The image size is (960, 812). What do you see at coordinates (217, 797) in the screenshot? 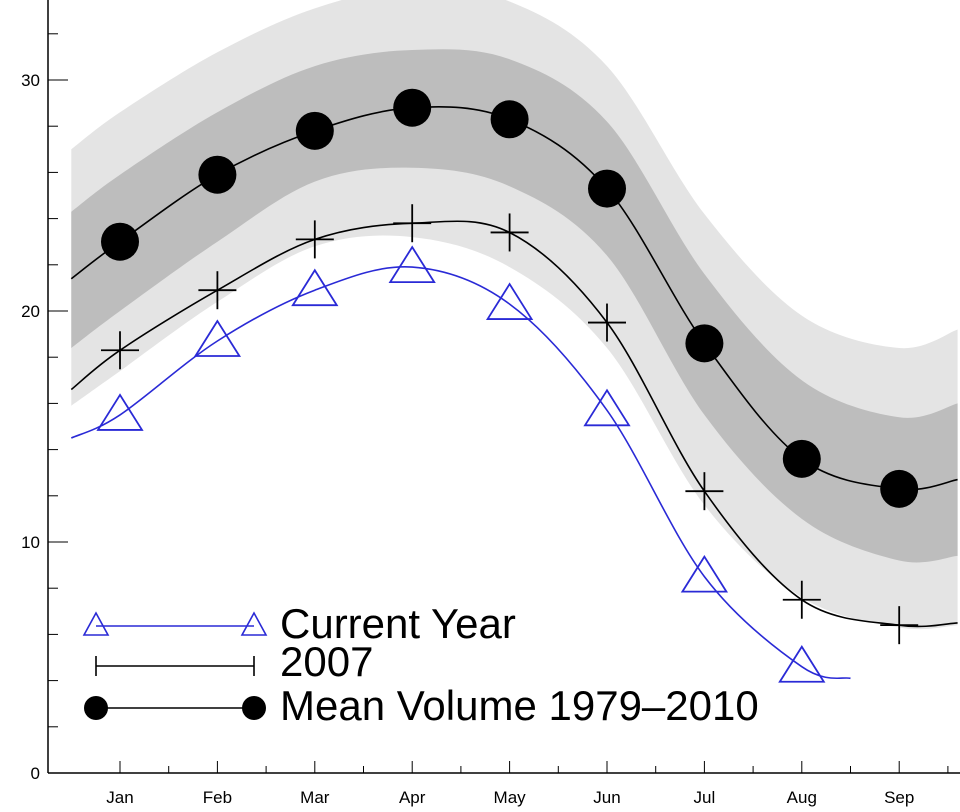
I see `x-tick-label: Feb` at bounding box center [217, 797].